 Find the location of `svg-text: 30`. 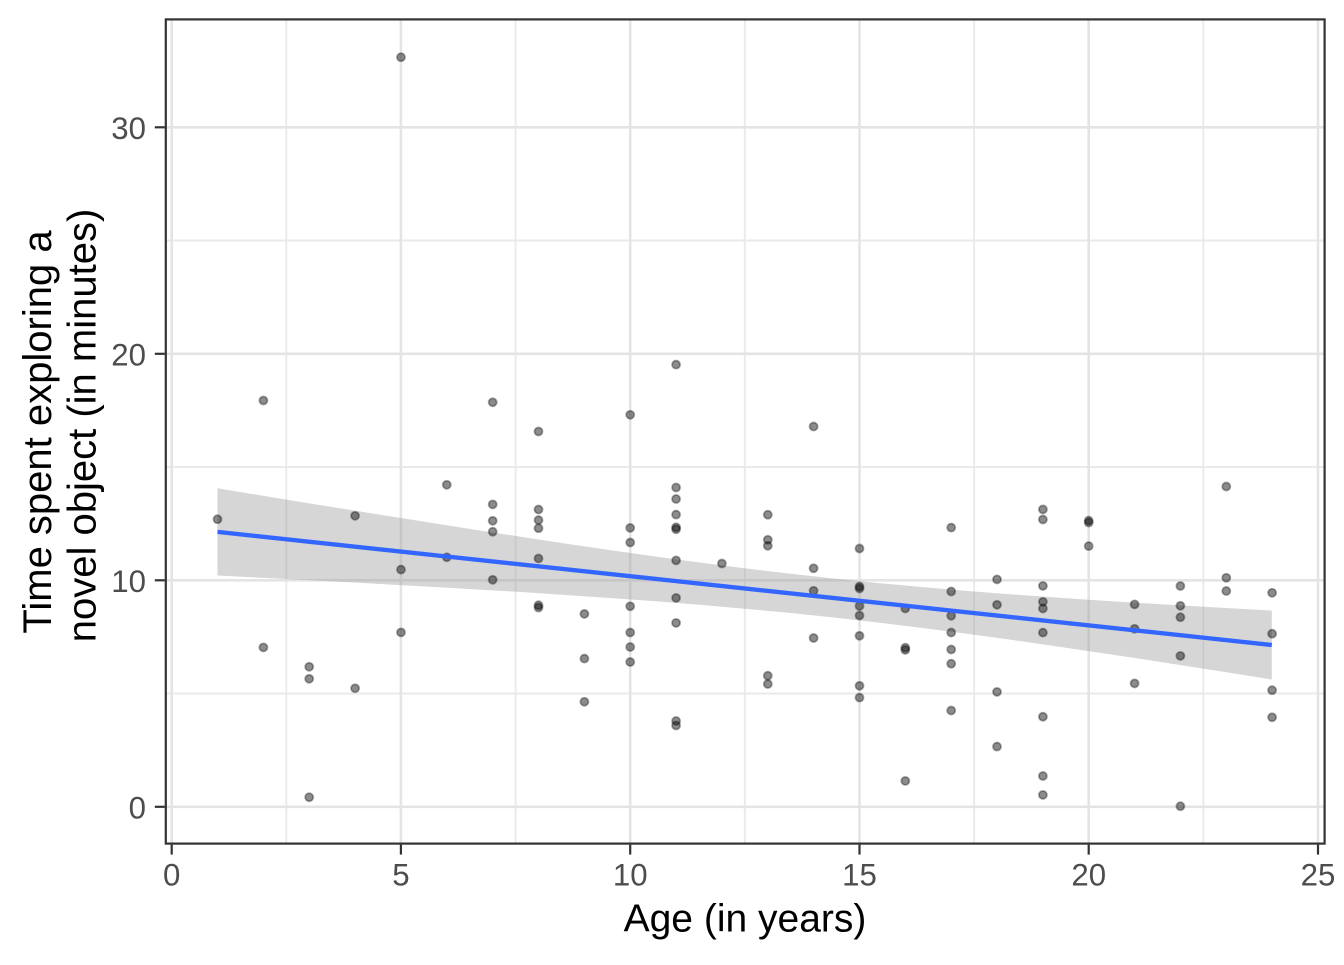

svg-text: 30 is located at coordinates (128, 128).